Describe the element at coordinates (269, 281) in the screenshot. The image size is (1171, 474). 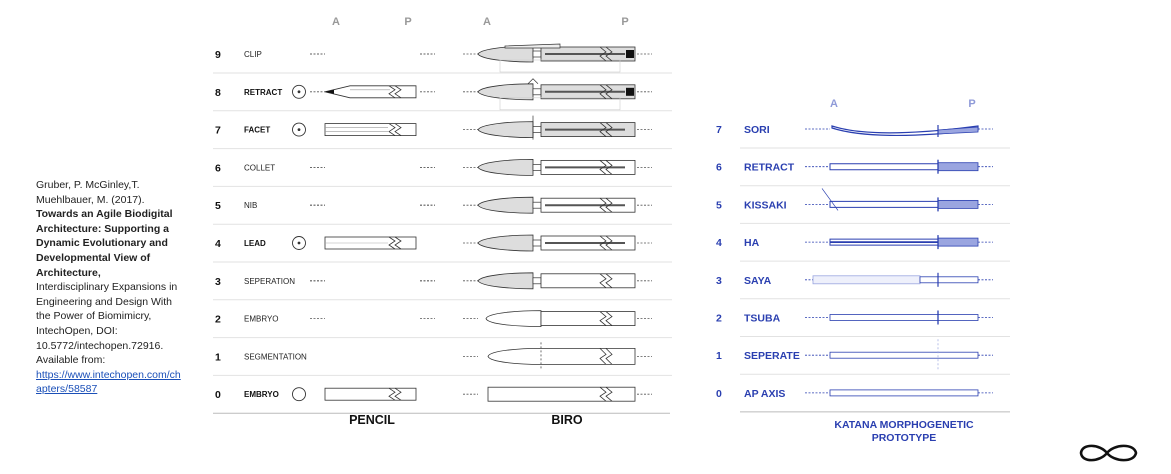
I see `row-label: SEPERATION` at that location.